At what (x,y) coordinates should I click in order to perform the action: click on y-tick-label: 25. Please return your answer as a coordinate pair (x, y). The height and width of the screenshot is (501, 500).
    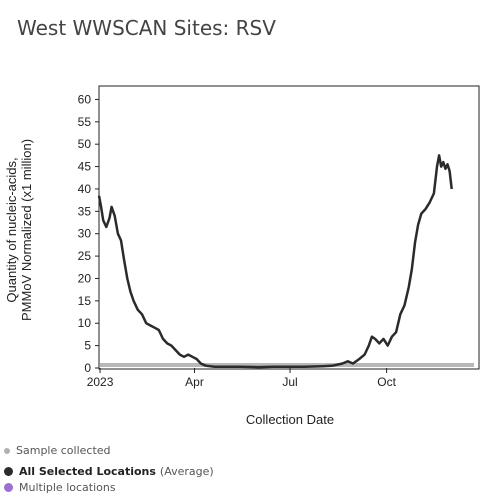
    Looking at the image, I should click on (85, 256).